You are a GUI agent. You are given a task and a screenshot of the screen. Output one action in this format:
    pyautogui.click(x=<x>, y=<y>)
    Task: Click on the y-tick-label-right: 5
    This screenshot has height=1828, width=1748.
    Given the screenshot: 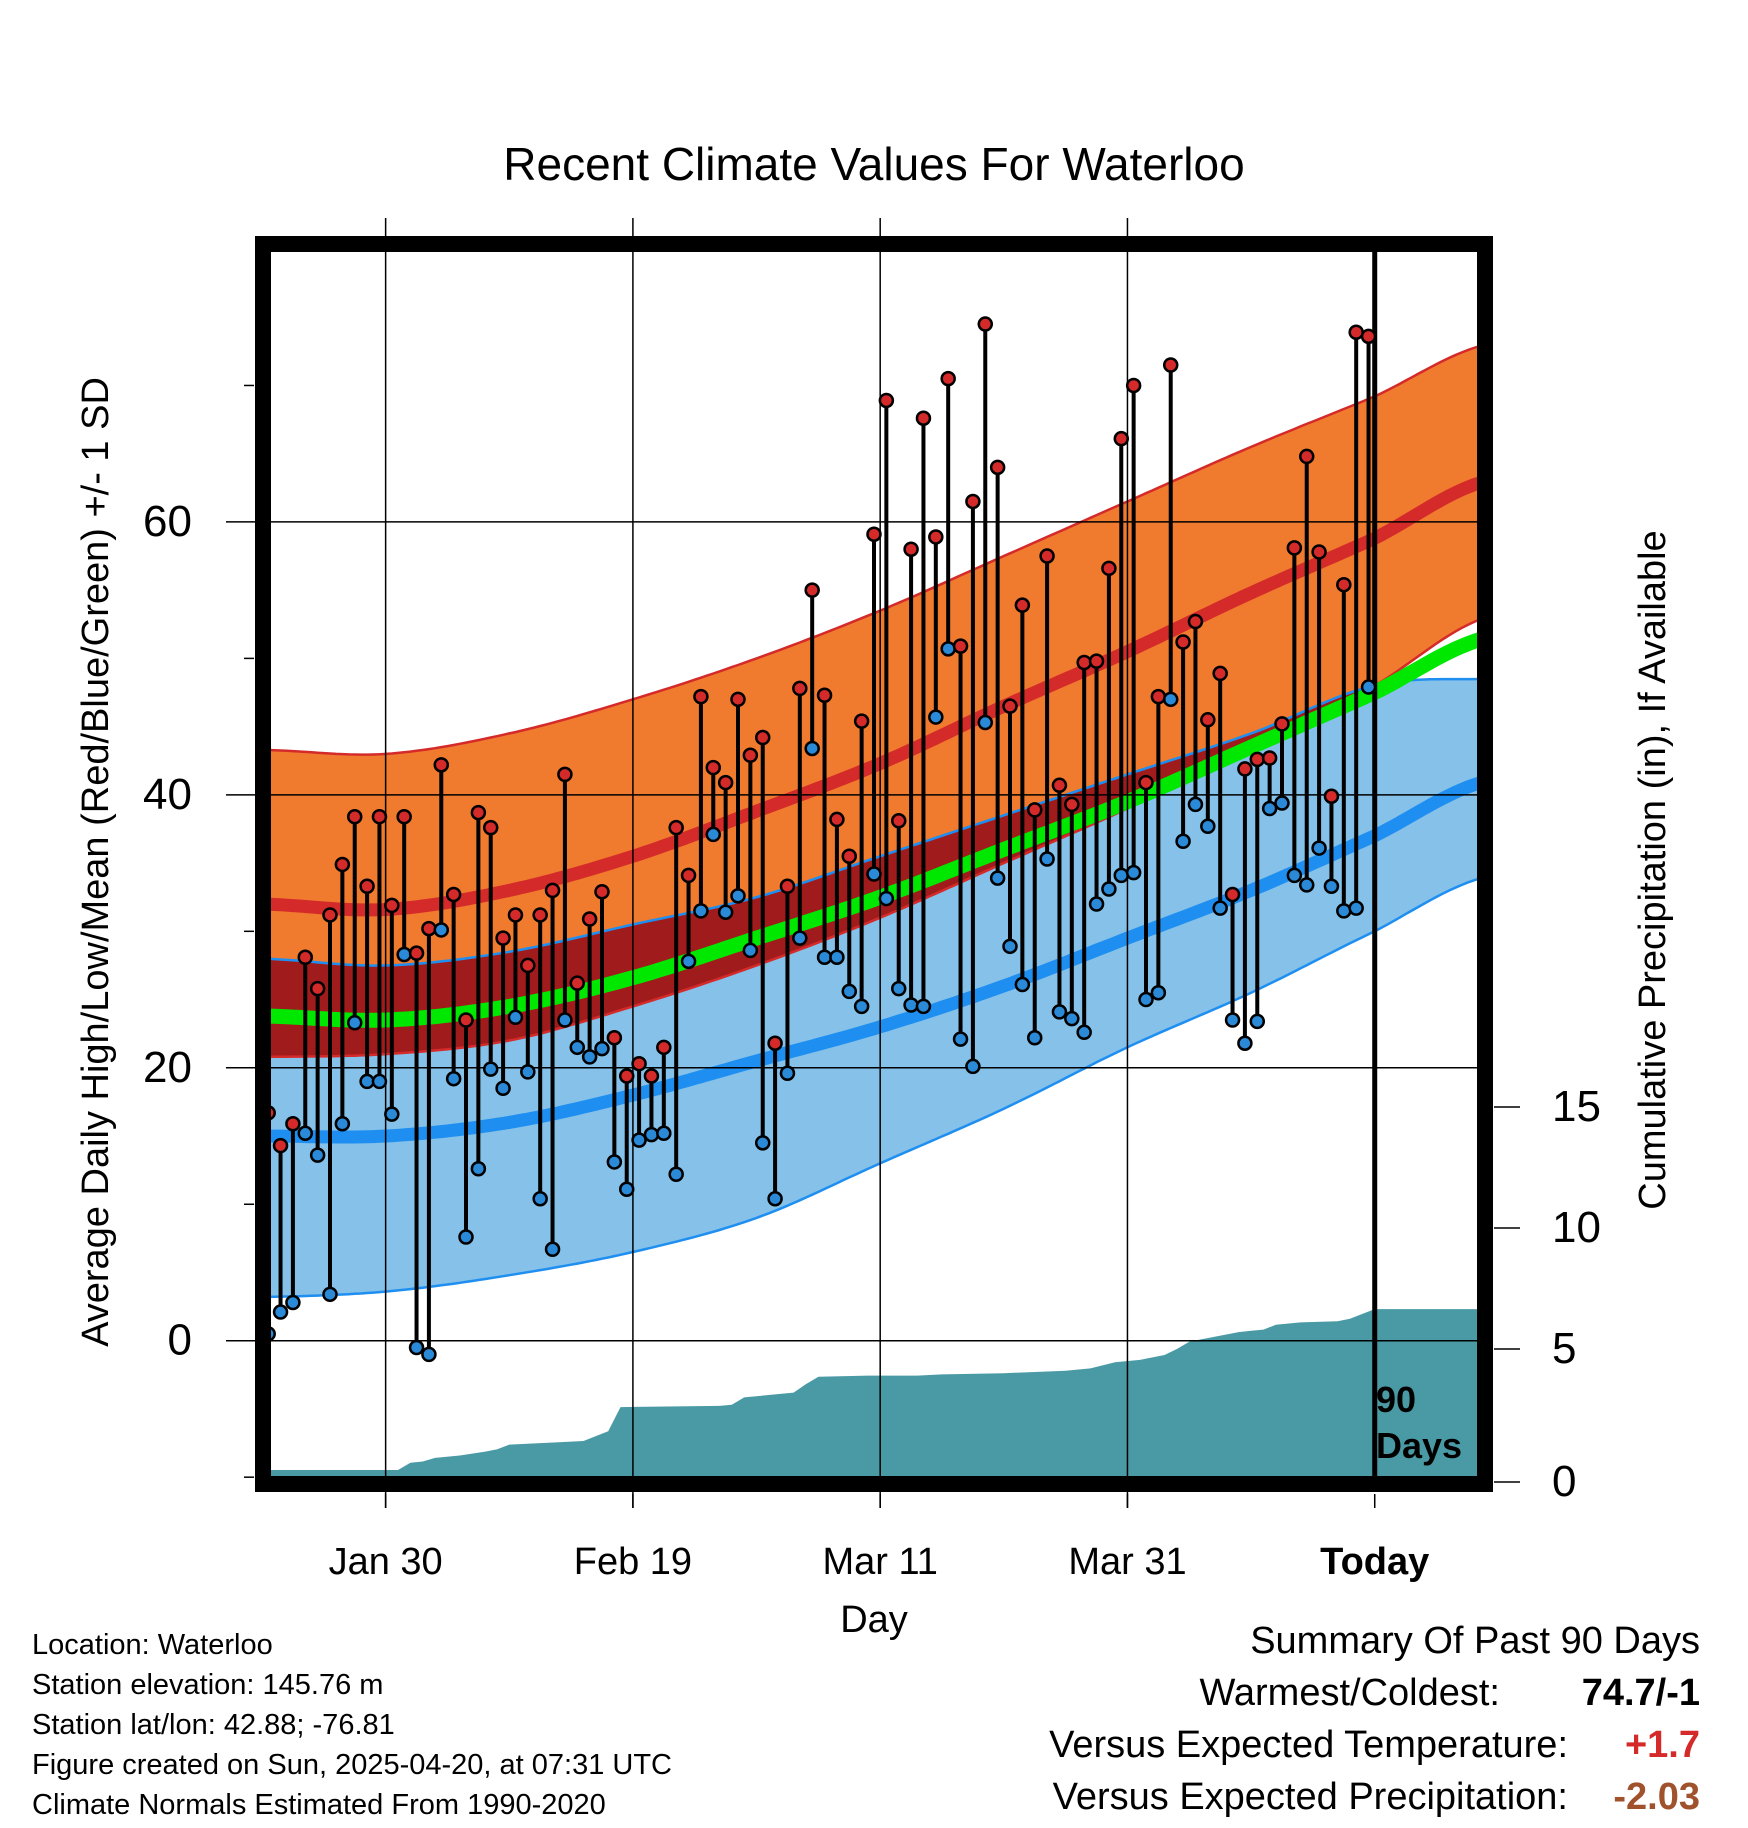 What is the action you would take?
    pyautogui.click(x=1564, y=1348)
    